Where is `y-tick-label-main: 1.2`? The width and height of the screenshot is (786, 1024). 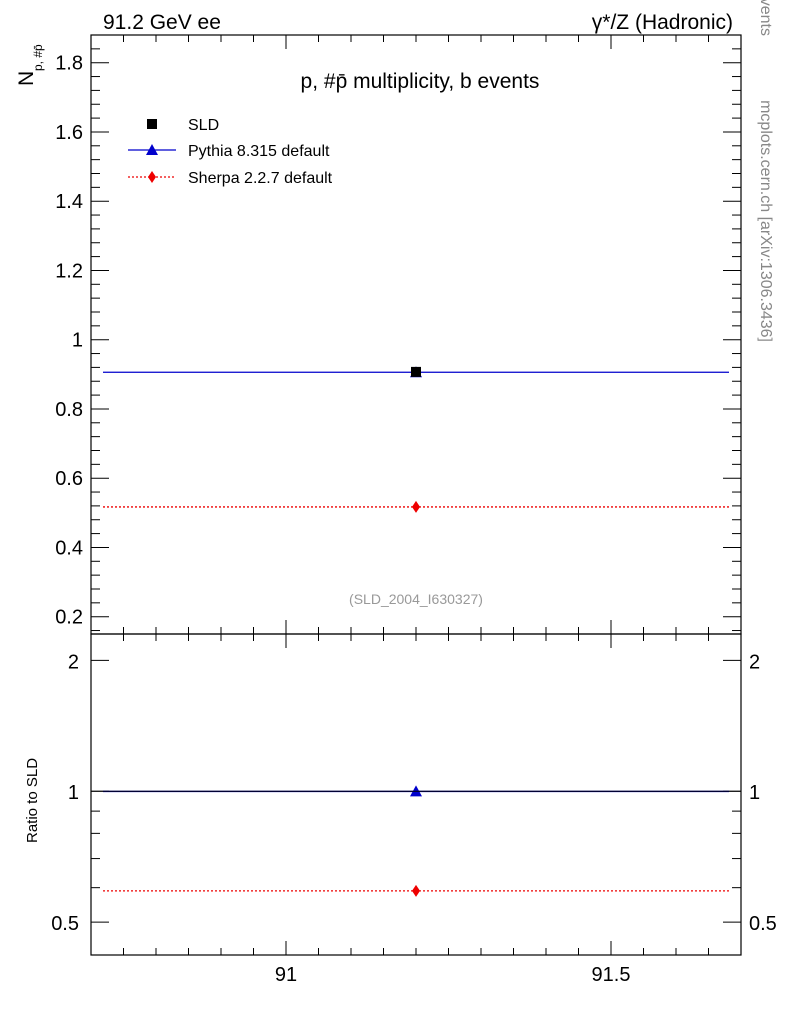
y-tick-label-main: 1.2 is located at coordinates (69, 271).